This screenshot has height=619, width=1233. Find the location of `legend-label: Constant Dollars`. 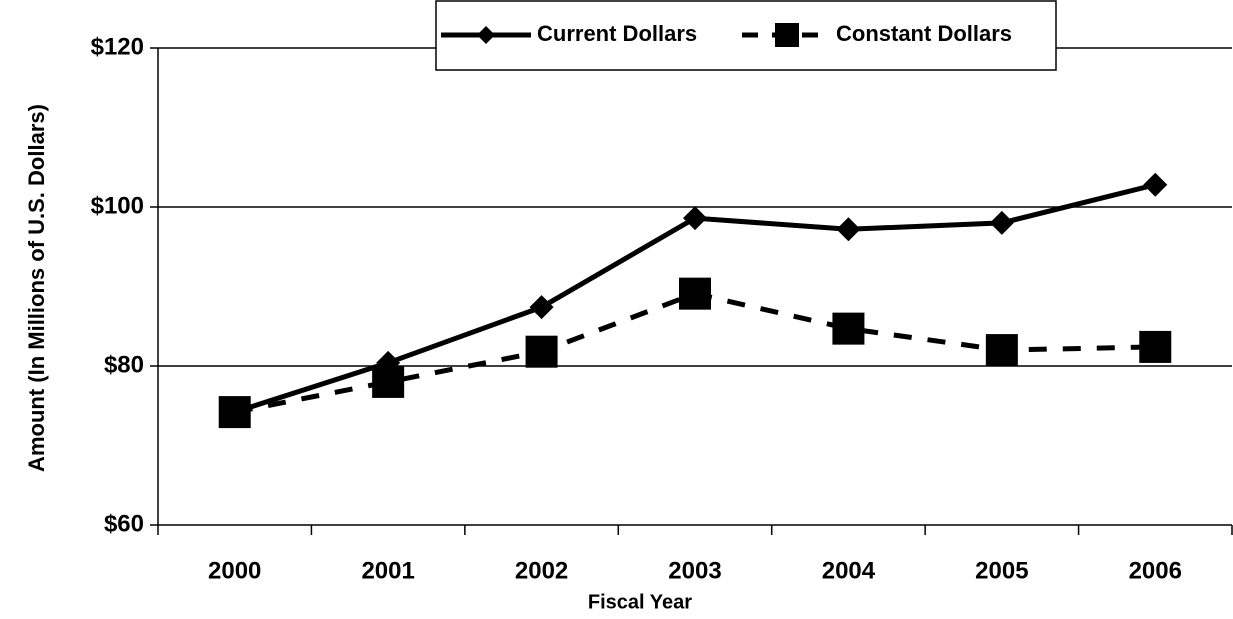

legend-label: Constant Dollars is located at coordinates (924, 33).